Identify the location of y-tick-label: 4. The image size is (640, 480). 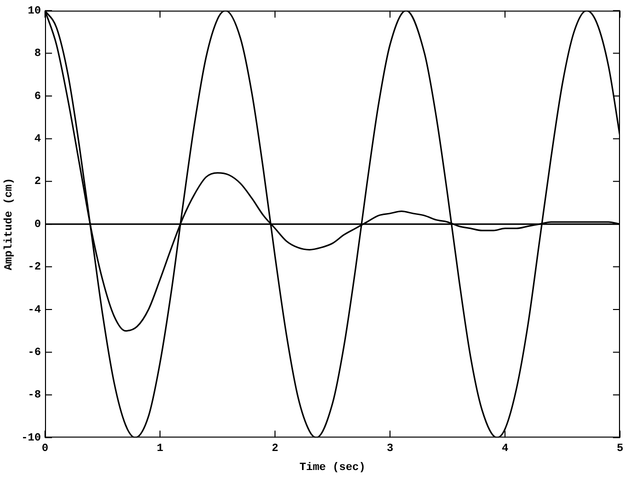
(38, 139).